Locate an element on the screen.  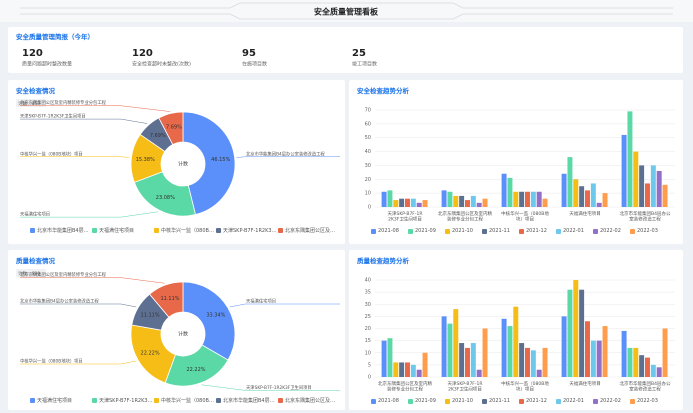
legend-label: 北京东隅集团公区及室内精装修专业分包工程 is located at coordinates (312, 401).